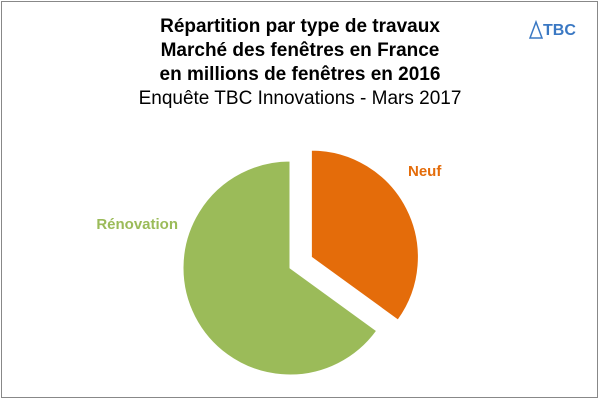 This screenshot has height=400, width=600. What do you see at coordinates (536, 29) in the screenshot?
I see `logo-icon` at bounding box center [536, 29].